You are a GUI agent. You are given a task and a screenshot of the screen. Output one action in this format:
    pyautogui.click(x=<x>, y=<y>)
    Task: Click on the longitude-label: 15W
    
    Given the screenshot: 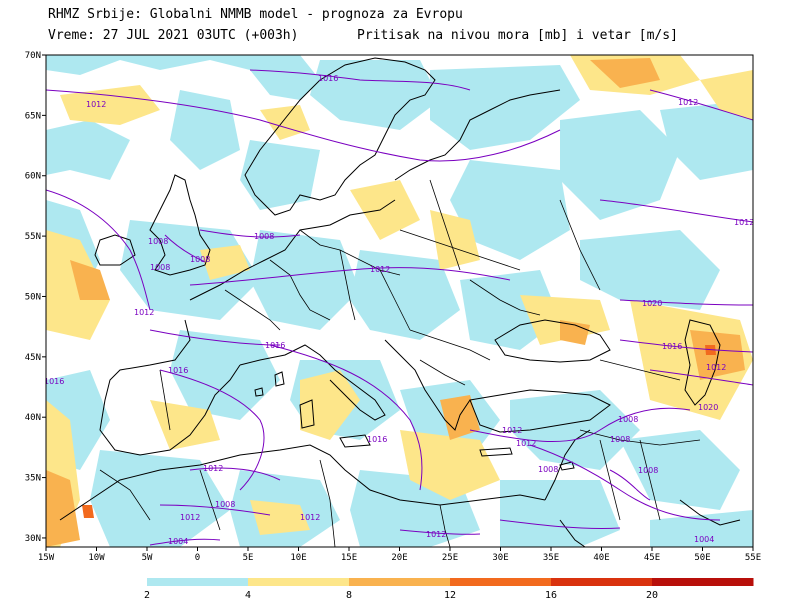 What is the action you would take?
    pyautogui.click(x=46, y=558)
    